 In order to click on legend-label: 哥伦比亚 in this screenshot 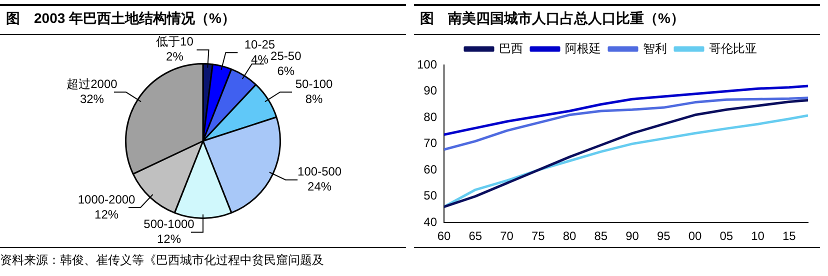, I will do `click(733, 48)`.